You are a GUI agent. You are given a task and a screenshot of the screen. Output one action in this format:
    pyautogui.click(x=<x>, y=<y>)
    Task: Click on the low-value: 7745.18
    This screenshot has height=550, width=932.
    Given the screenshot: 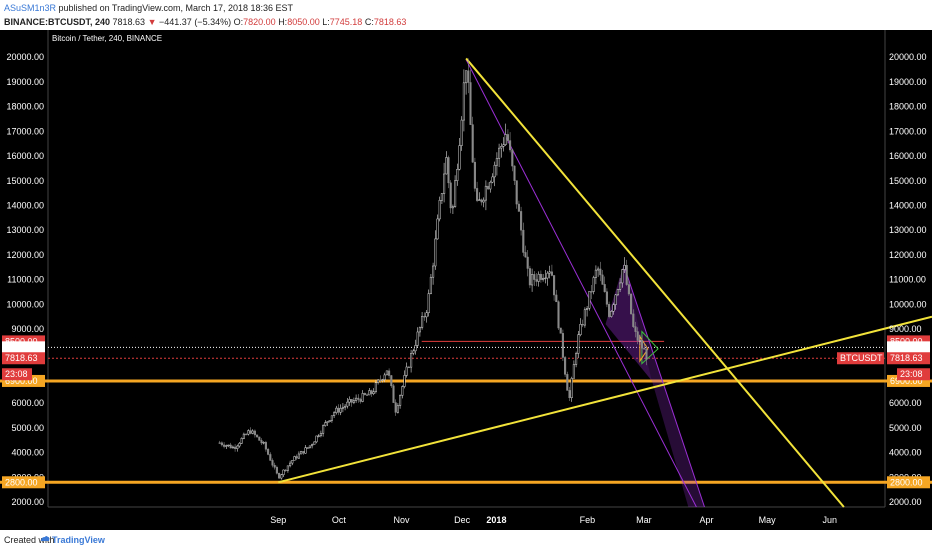 What is the action you would take?
    pyautogui.click(x=346, y=22)
    